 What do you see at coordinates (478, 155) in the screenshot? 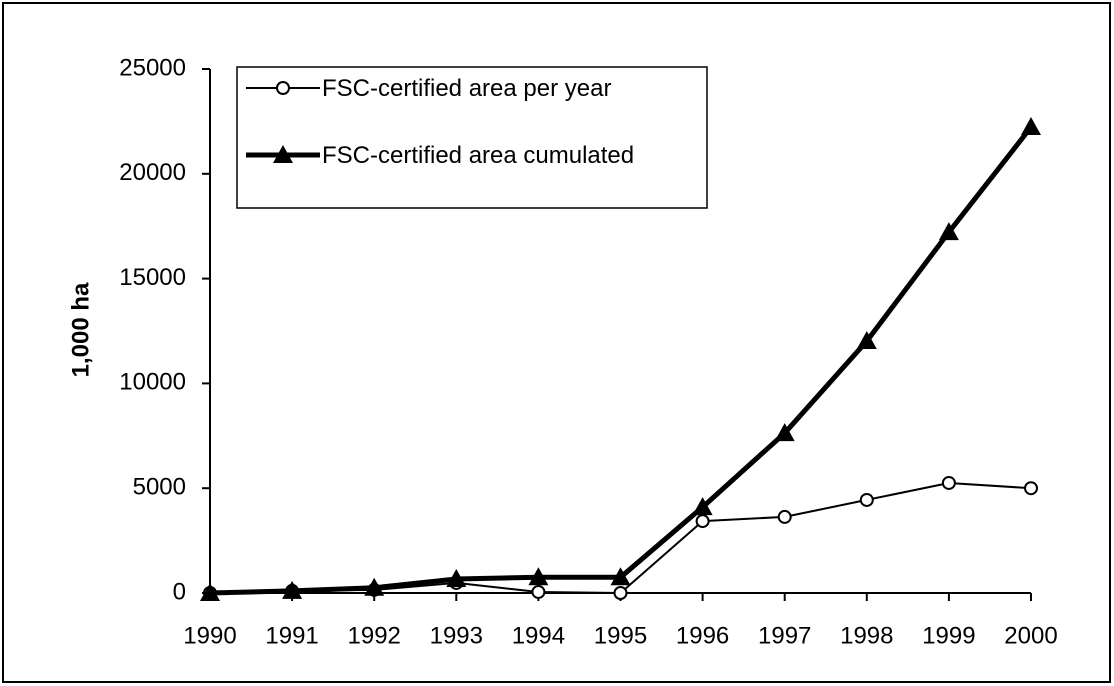
I see `legend-label: FSC-certified area cumulated` at bounding box center [478, 155].